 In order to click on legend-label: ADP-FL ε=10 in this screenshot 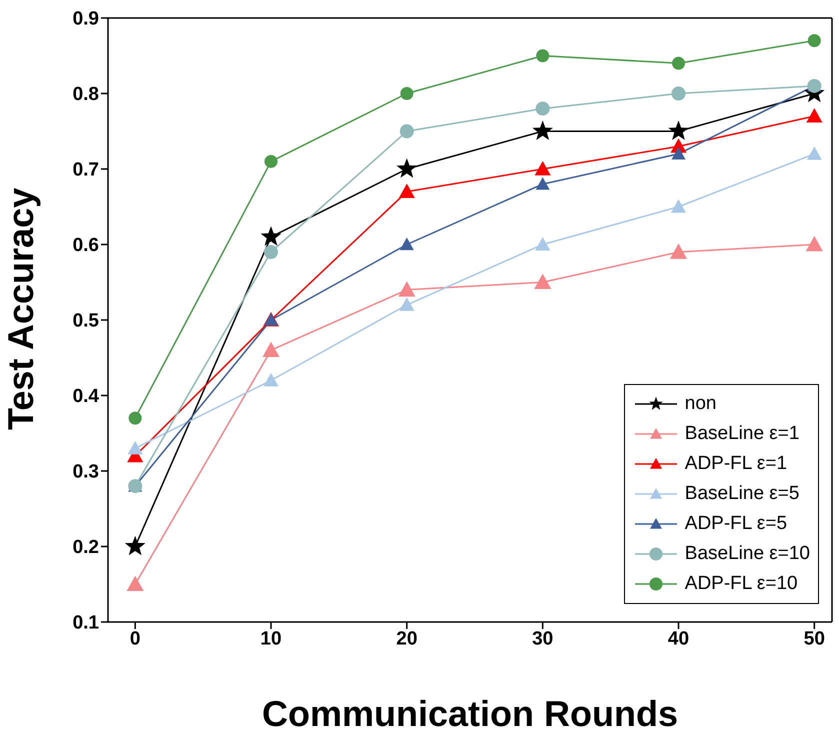, I will do `click(741, 584)`.